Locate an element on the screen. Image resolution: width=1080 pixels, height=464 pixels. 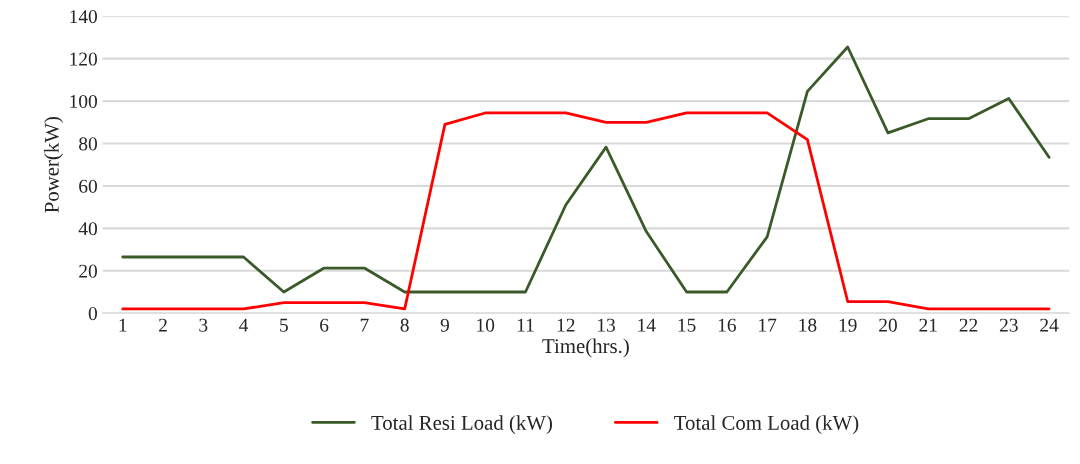
x-tick-label: 18 is located at coordinates (808, 325).